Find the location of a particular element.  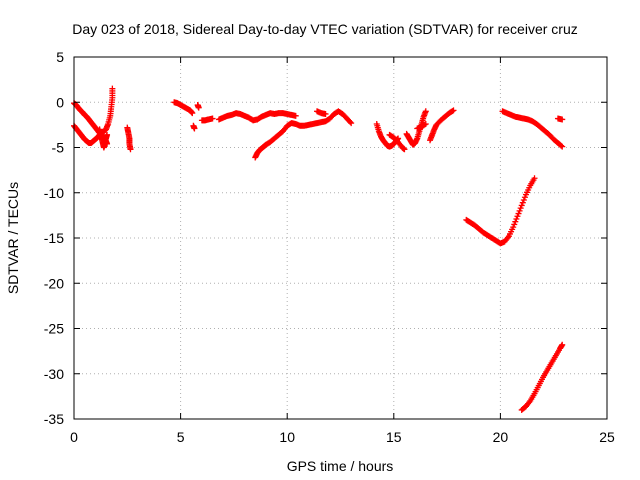

x-axis-label: GPS time / hours is located at coordinates (340, 466).